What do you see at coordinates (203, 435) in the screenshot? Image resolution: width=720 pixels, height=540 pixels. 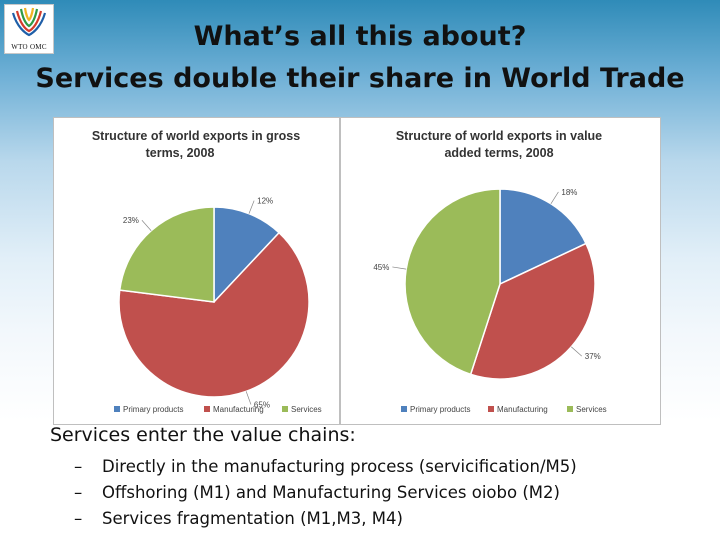 I see `services-intro-text: Services enter the value chains:` at bounding box center [203, 435].